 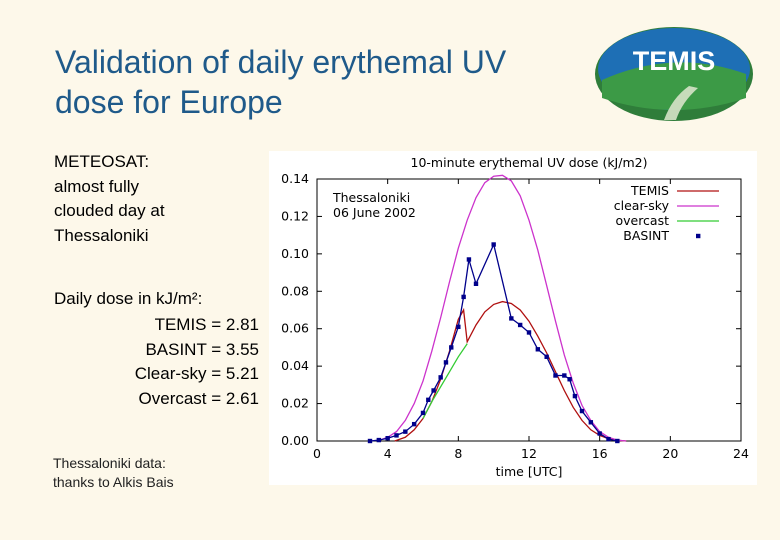 I want to click on chart-title: 10-minute erythemal UV dose (kJ/m2), so click(x=529, y=162).